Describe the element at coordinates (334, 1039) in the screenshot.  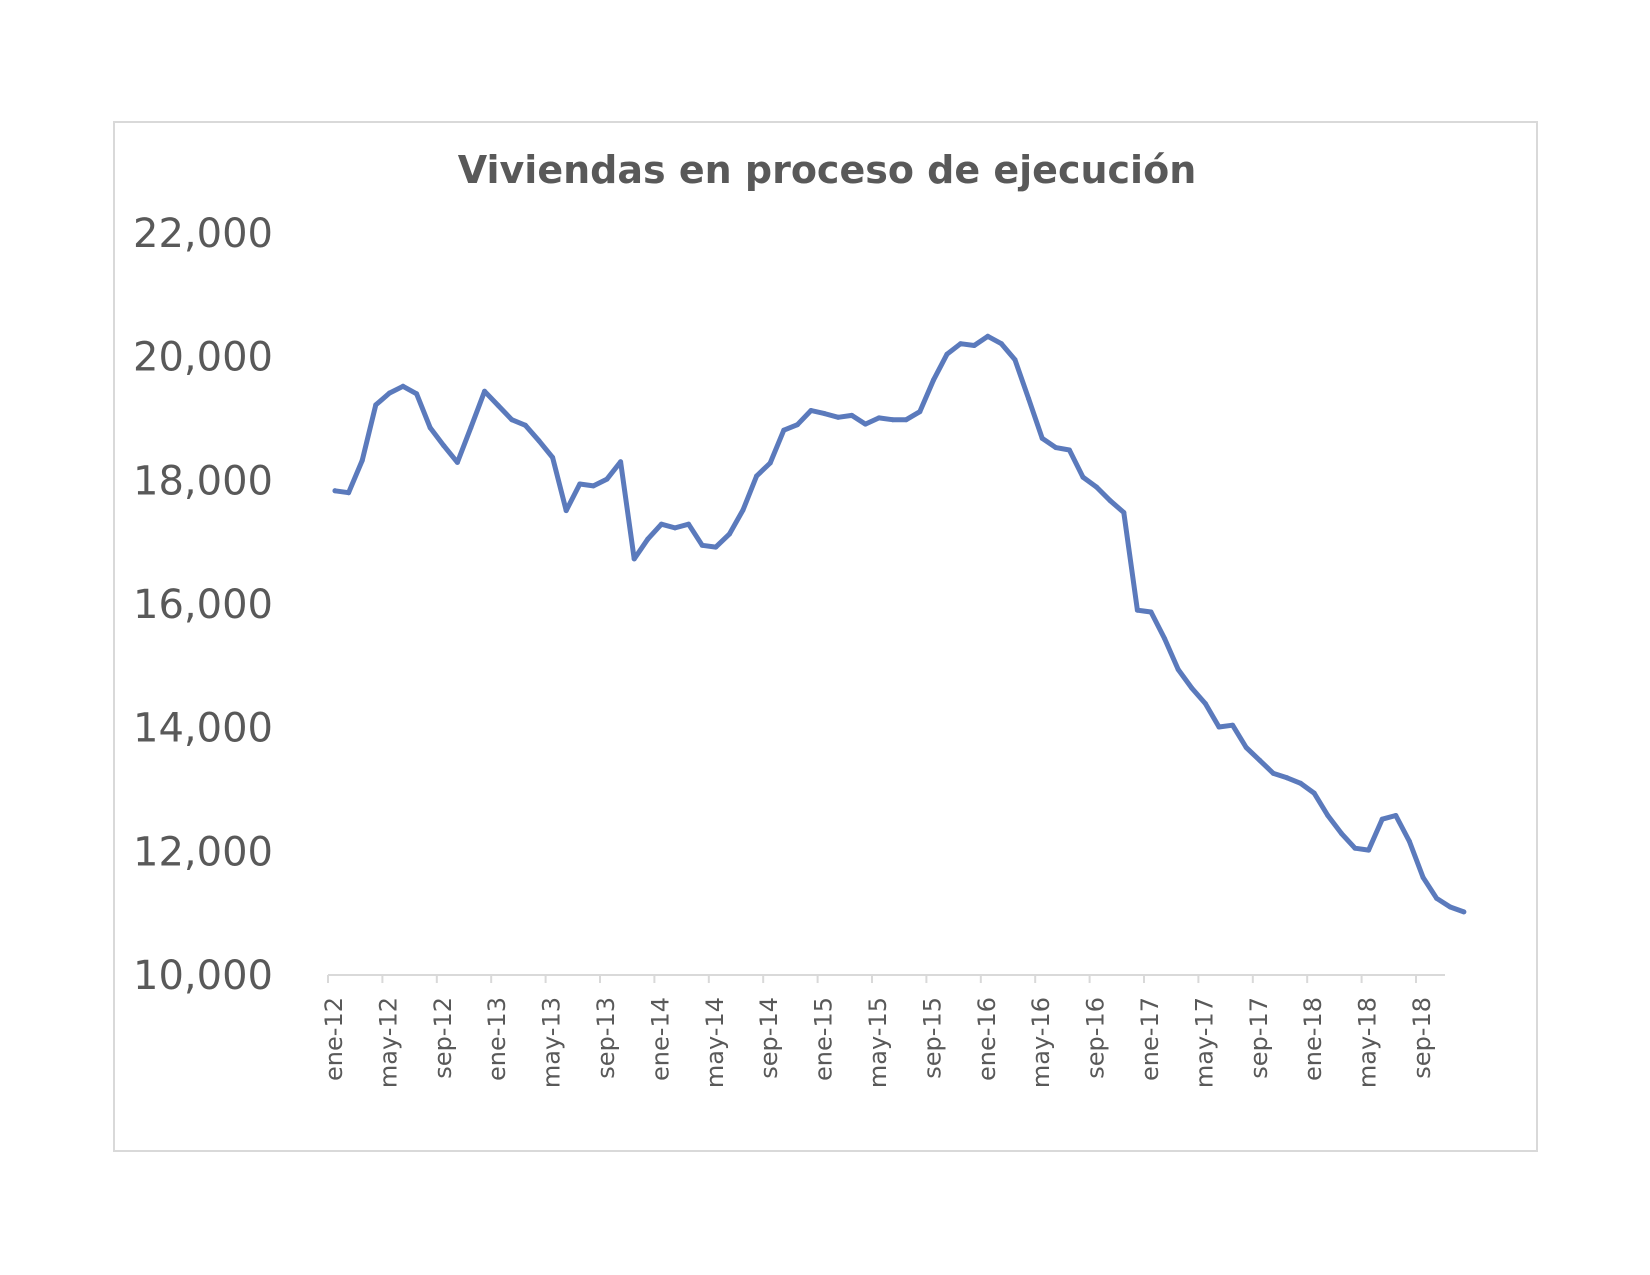
I see `x-tick-label: ene-12` at that location.